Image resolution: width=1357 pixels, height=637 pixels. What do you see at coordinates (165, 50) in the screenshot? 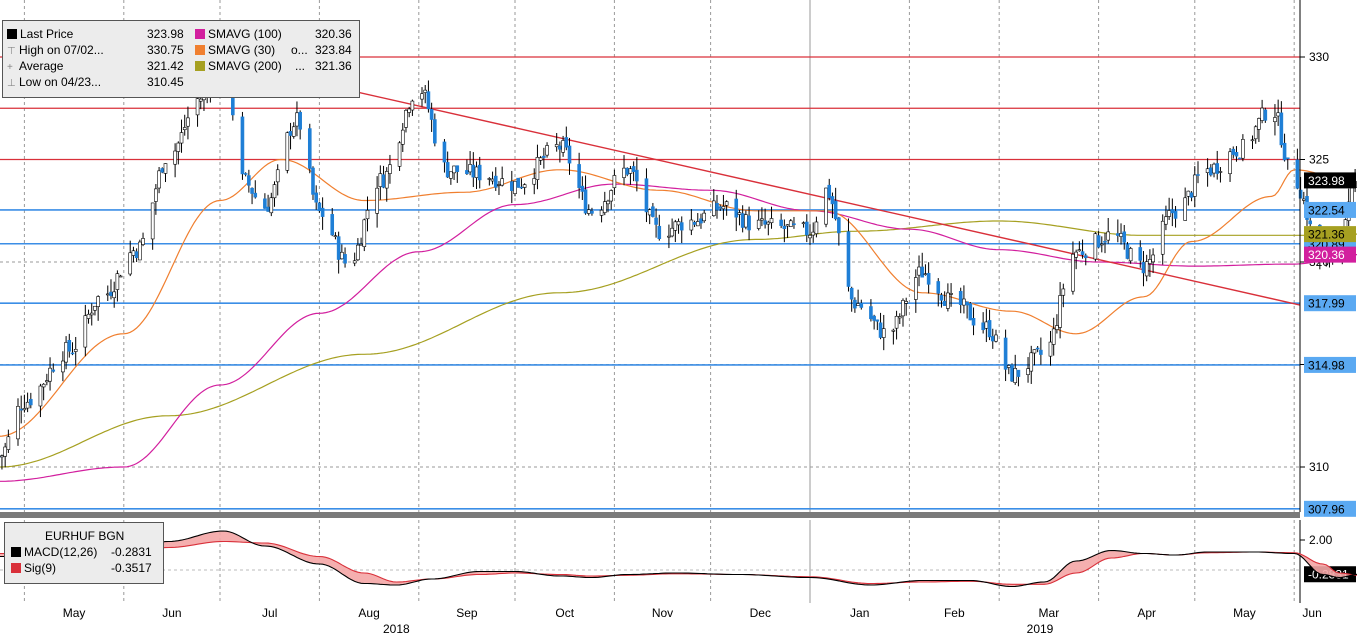
I see `high-value: 330.75` at bounding box center [165, 50].